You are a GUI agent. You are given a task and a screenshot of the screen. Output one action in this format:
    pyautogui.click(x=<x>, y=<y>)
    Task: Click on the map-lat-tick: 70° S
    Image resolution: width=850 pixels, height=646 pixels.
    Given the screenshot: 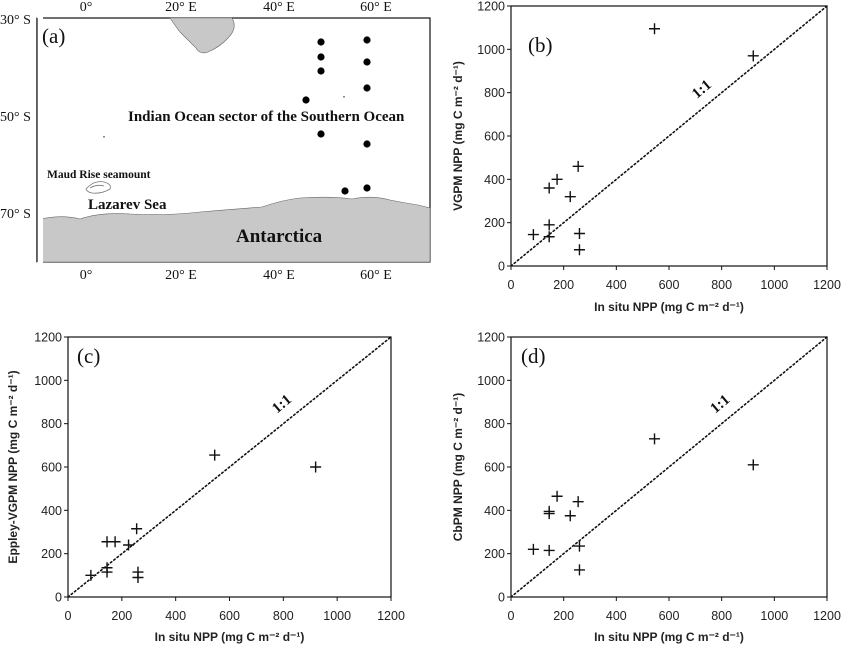 What is the action you would take?
    pyautogui.click(x=15, y=214)
    